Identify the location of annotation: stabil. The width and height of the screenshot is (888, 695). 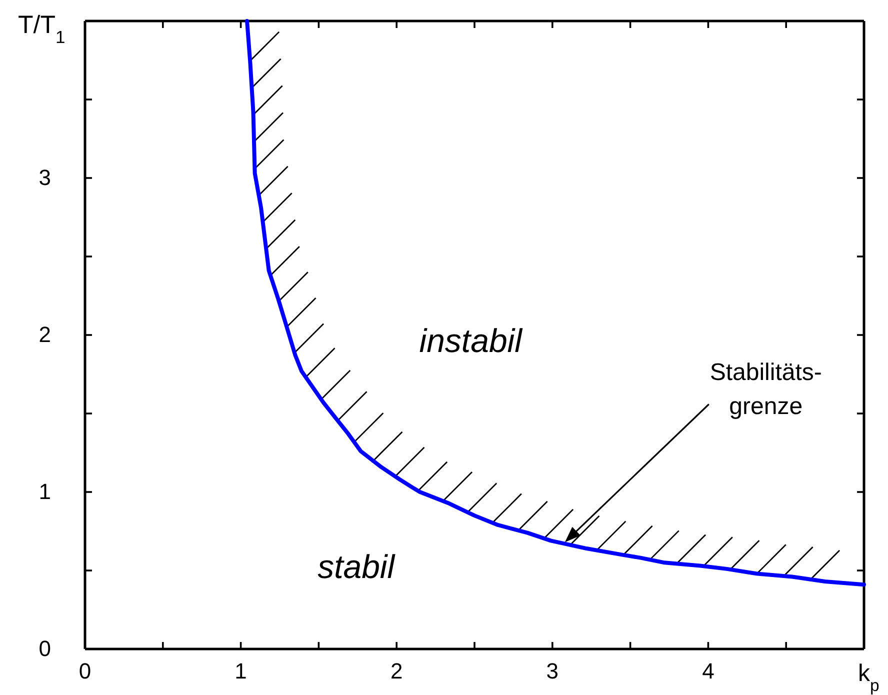
(357, 567).